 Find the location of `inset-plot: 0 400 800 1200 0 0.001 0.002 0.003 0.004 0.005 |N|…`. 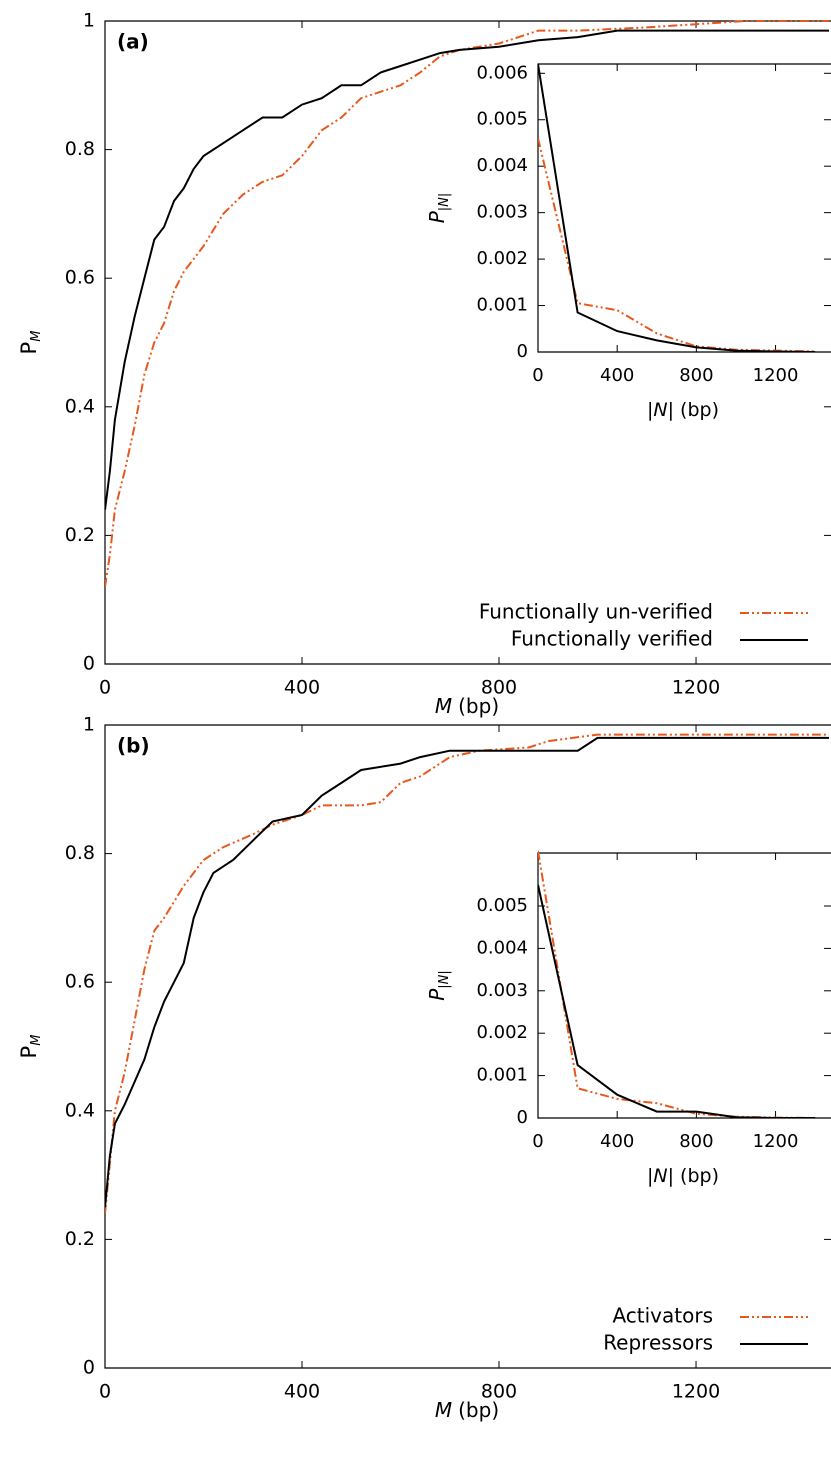

inset-plot: 0 400 800 1200 0 0.001 0.002 0.003 0.004 0.005 |N|… is located at coordinates (628, 1018).